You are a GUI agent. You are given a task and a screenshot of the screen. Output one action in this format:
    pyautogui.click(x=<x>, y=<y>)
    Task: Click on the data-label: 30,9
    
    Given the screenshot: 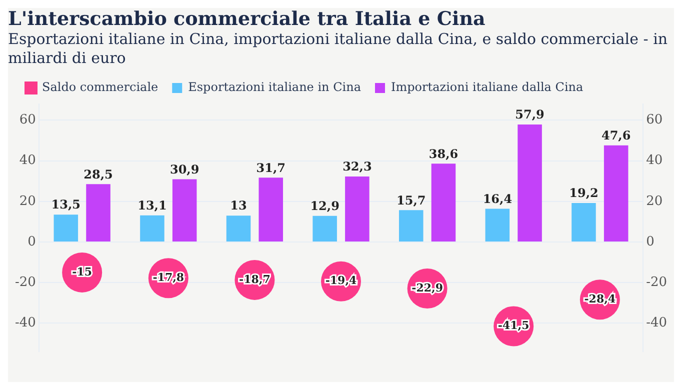 What is the action you would take?
    pyautogui.click(x=185, y=169)
    